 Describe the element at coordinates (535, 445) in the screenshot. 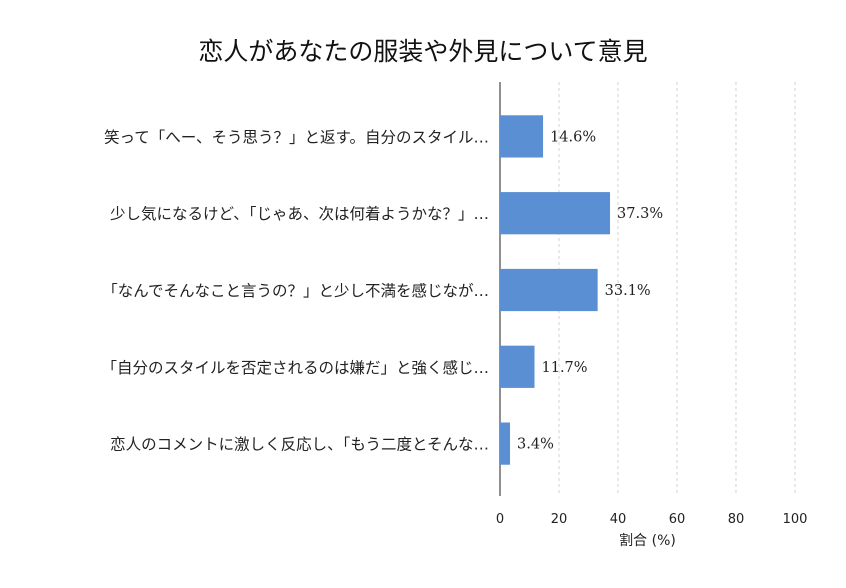

I see `value-label: 3.4%` at that location.